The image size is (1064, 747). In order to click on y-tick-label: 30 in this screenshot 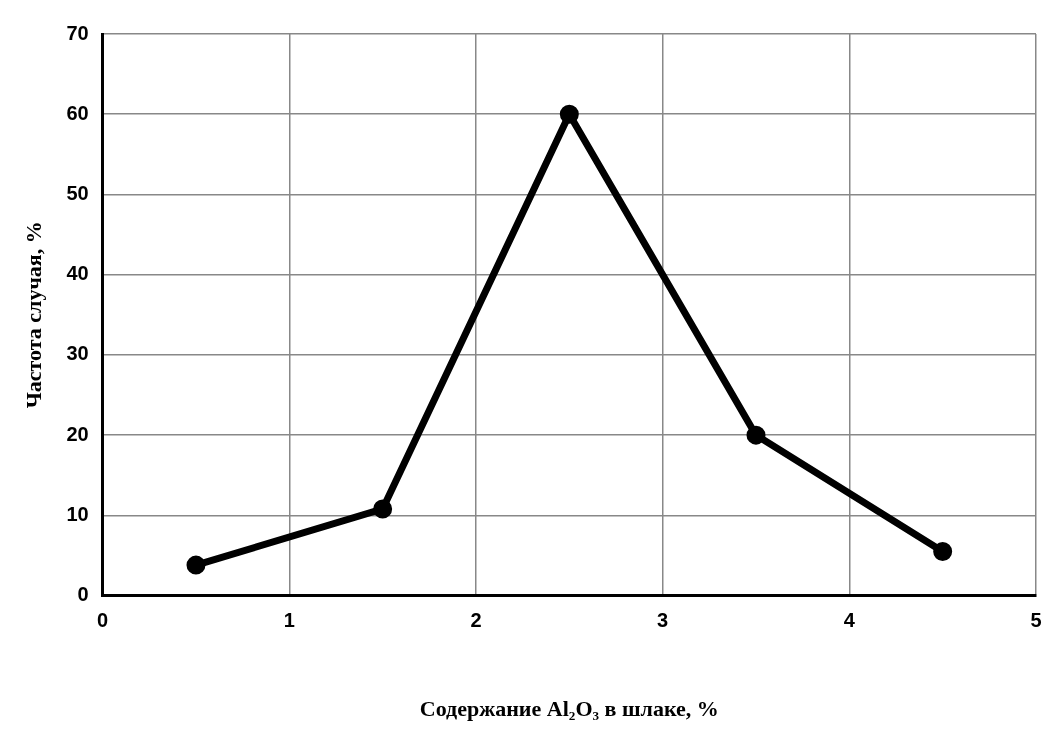, I will do `click(77, 353)`.